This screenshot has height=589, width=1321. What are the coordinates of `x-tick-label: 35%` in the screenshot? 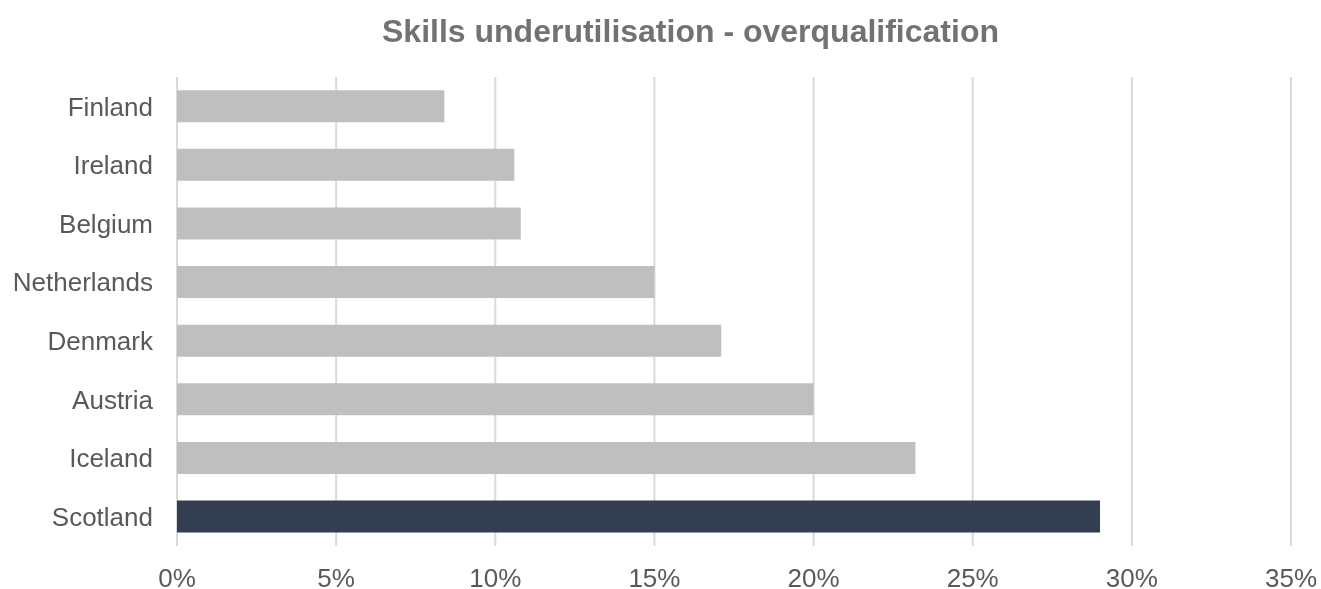 It's located at (1291, 576).